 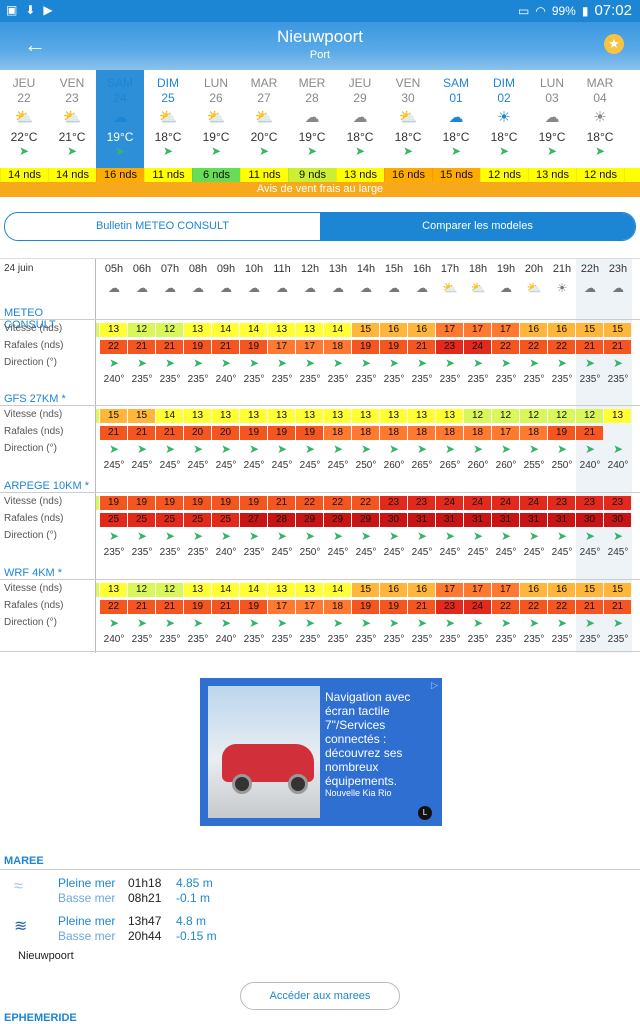 I want to click on direction-value: 250°, so click(x=562, y=465).